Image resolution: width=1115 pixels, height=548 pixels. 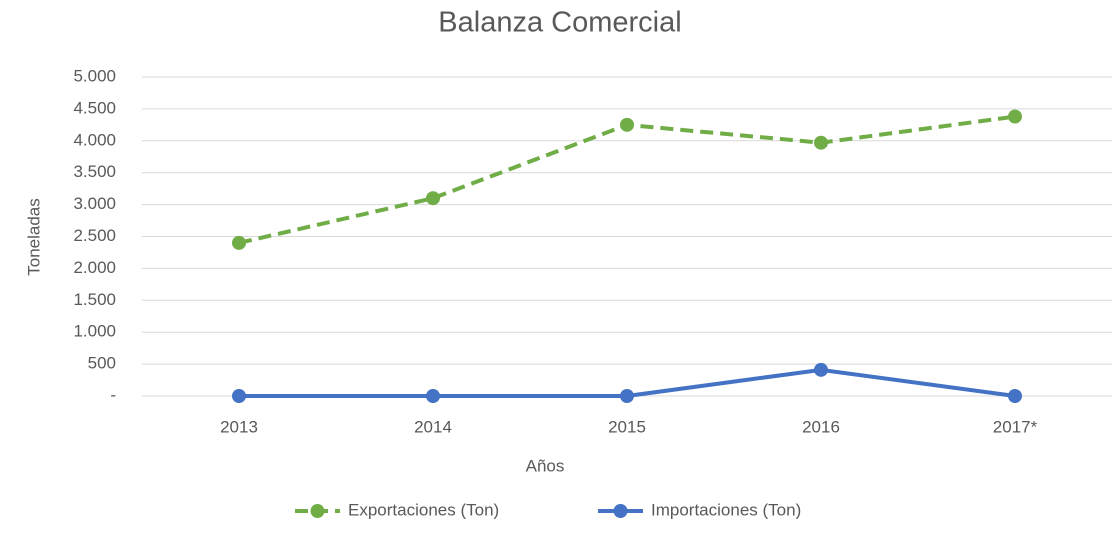 I want to click on y-axis-title: Toneladas, so click(x=33, y=237).